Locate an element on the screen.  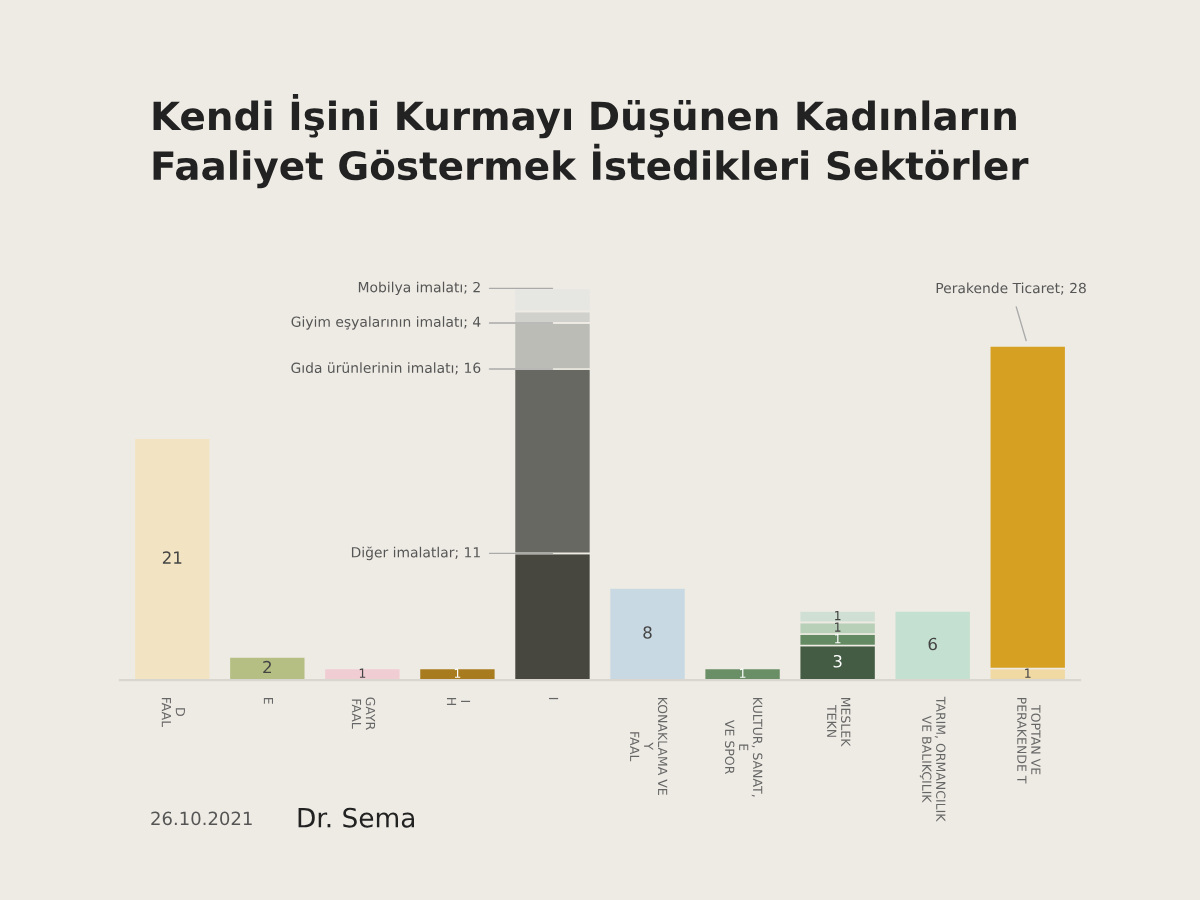
text: Dr. Sema is located at coordinates (356, 817).